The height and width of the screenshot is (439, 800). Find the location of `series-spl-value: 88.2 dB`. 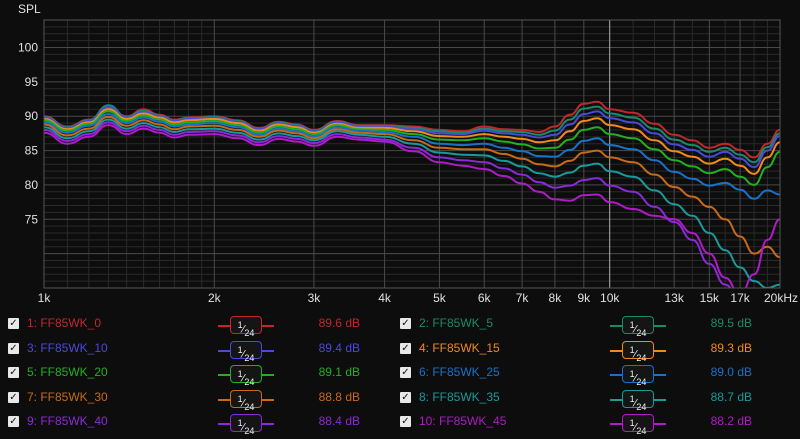

series-spl-value: 88.2 dB is located at coordinates (731, 421).